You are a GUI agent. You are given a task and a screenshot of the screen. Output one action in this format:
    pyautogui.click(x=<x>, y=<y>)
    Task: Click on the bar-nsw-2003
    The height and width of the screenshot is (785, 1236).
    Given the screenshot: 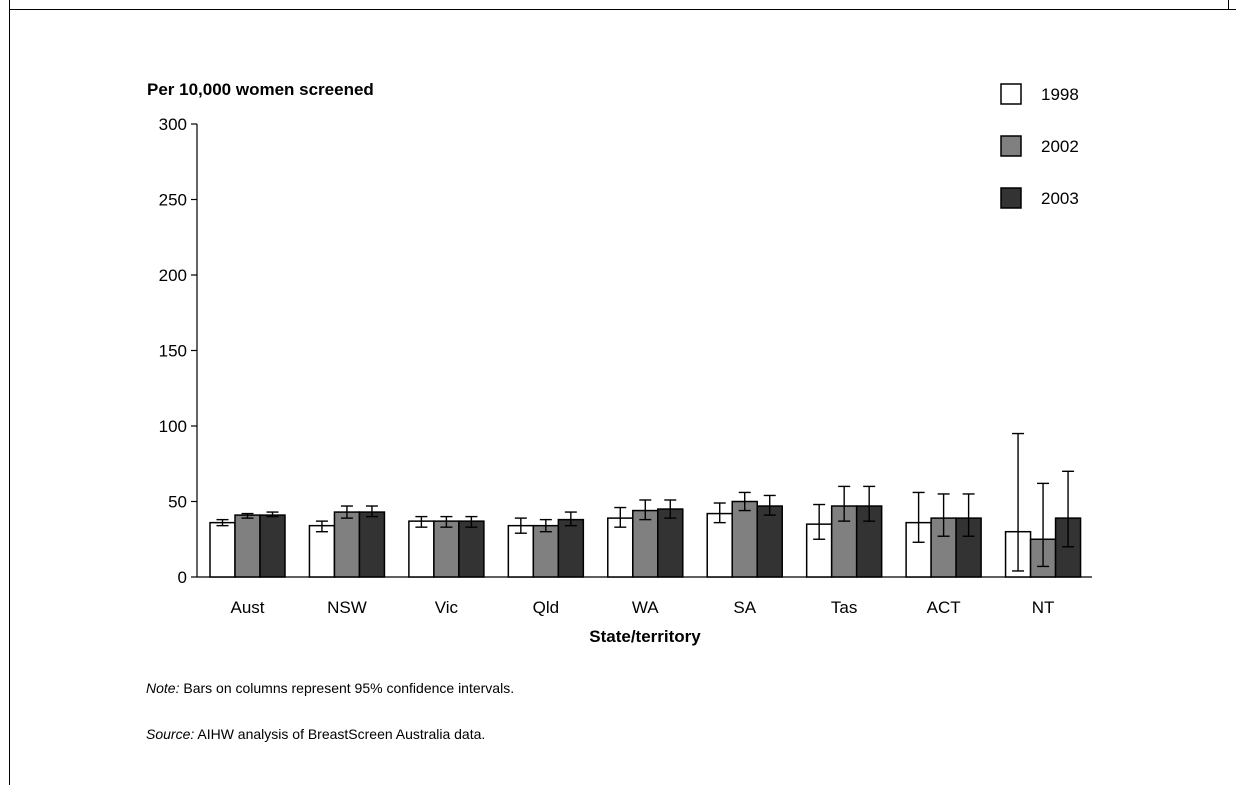 What is the action you would take?
    pyautogui.click(x=372, y=544)
    